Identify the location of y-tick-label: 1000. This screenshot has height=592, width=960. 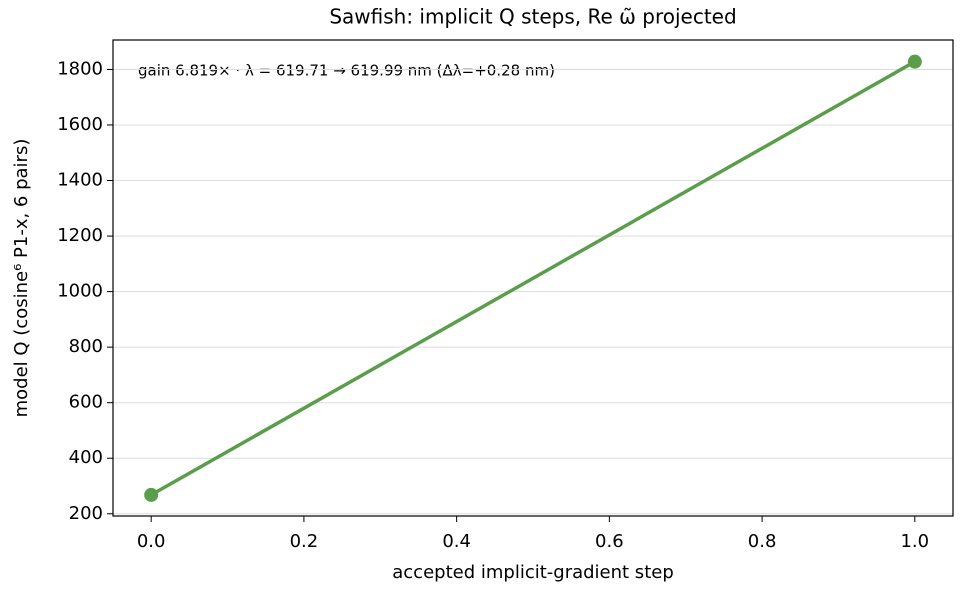
(80, 291).